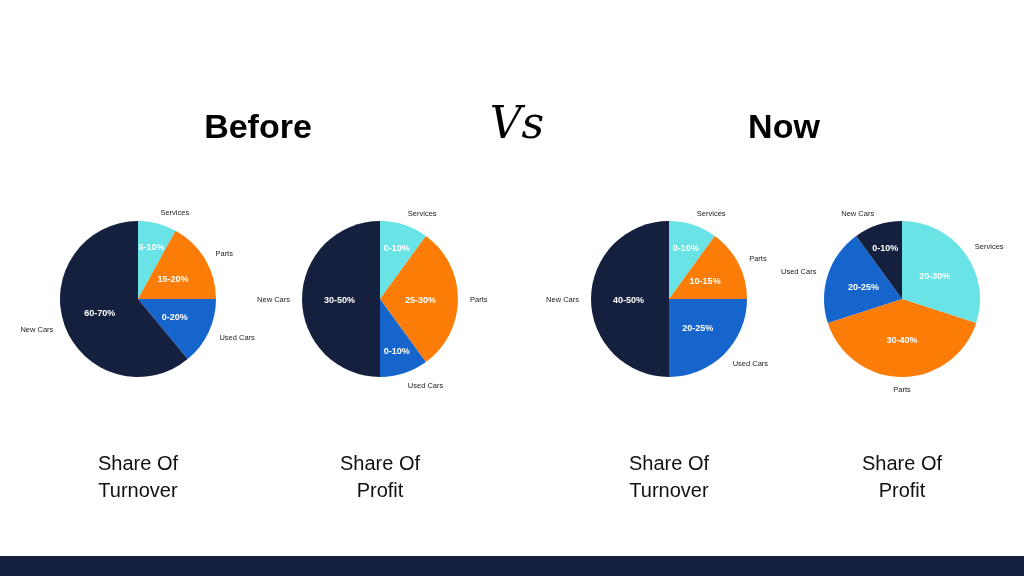 The height and width of the screenshot is (576, 1024). Describe the element at coordinates (784, 126) in the screenshot. I see `text: Now` at that location.